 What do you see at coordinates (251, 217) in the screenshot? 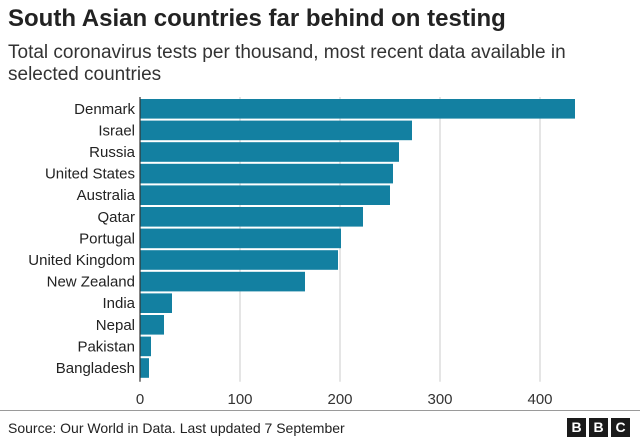
I see `bar-qatar` at bounding box center [251, 217].